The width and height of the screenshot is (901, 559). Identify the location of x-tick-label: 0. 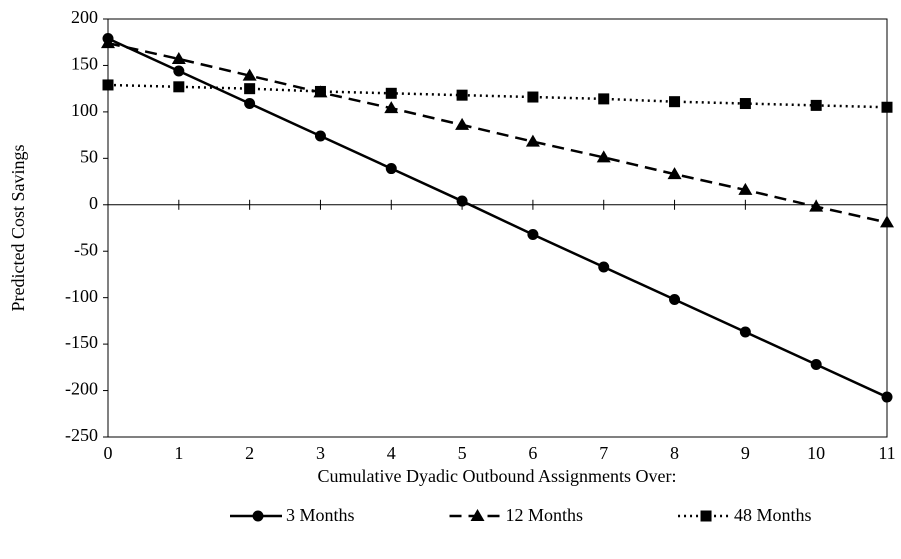
(108, 453).